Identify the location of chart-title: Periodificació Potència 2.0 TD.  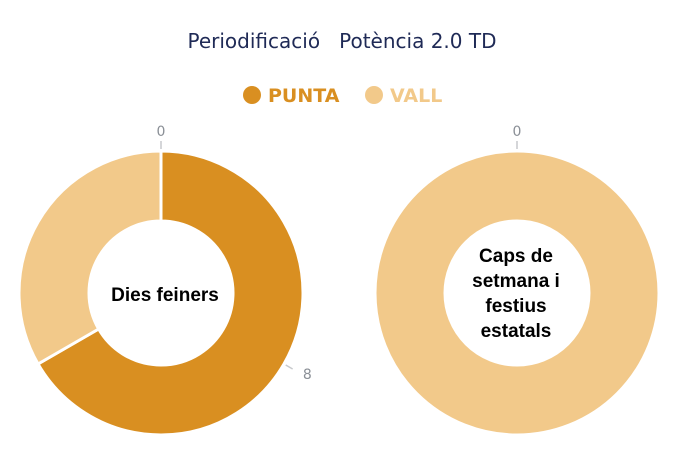
(342, 41).